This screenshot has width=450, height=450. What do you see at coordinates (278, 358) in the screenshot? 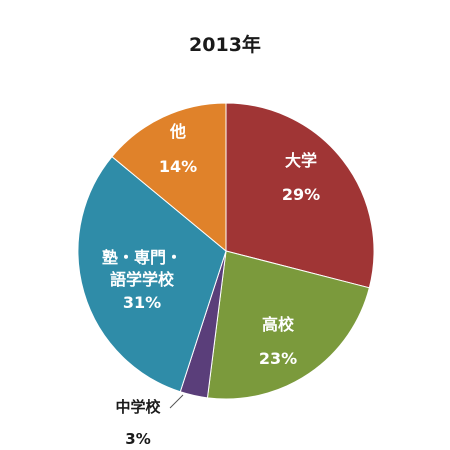
I see `slice-percent-label: 23%` at bounding box center [278, 358].